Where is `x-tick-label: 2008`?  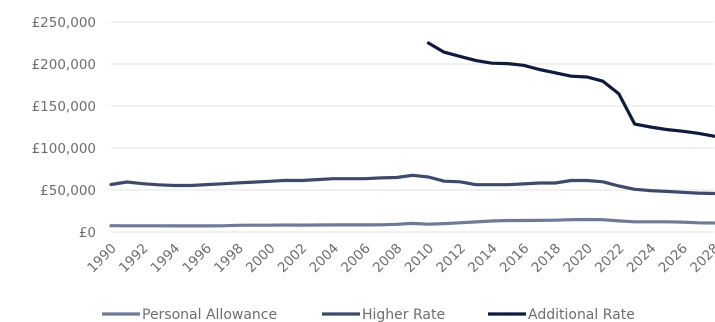 x-tick-label: 2008 is located at coordinates (388, 259).